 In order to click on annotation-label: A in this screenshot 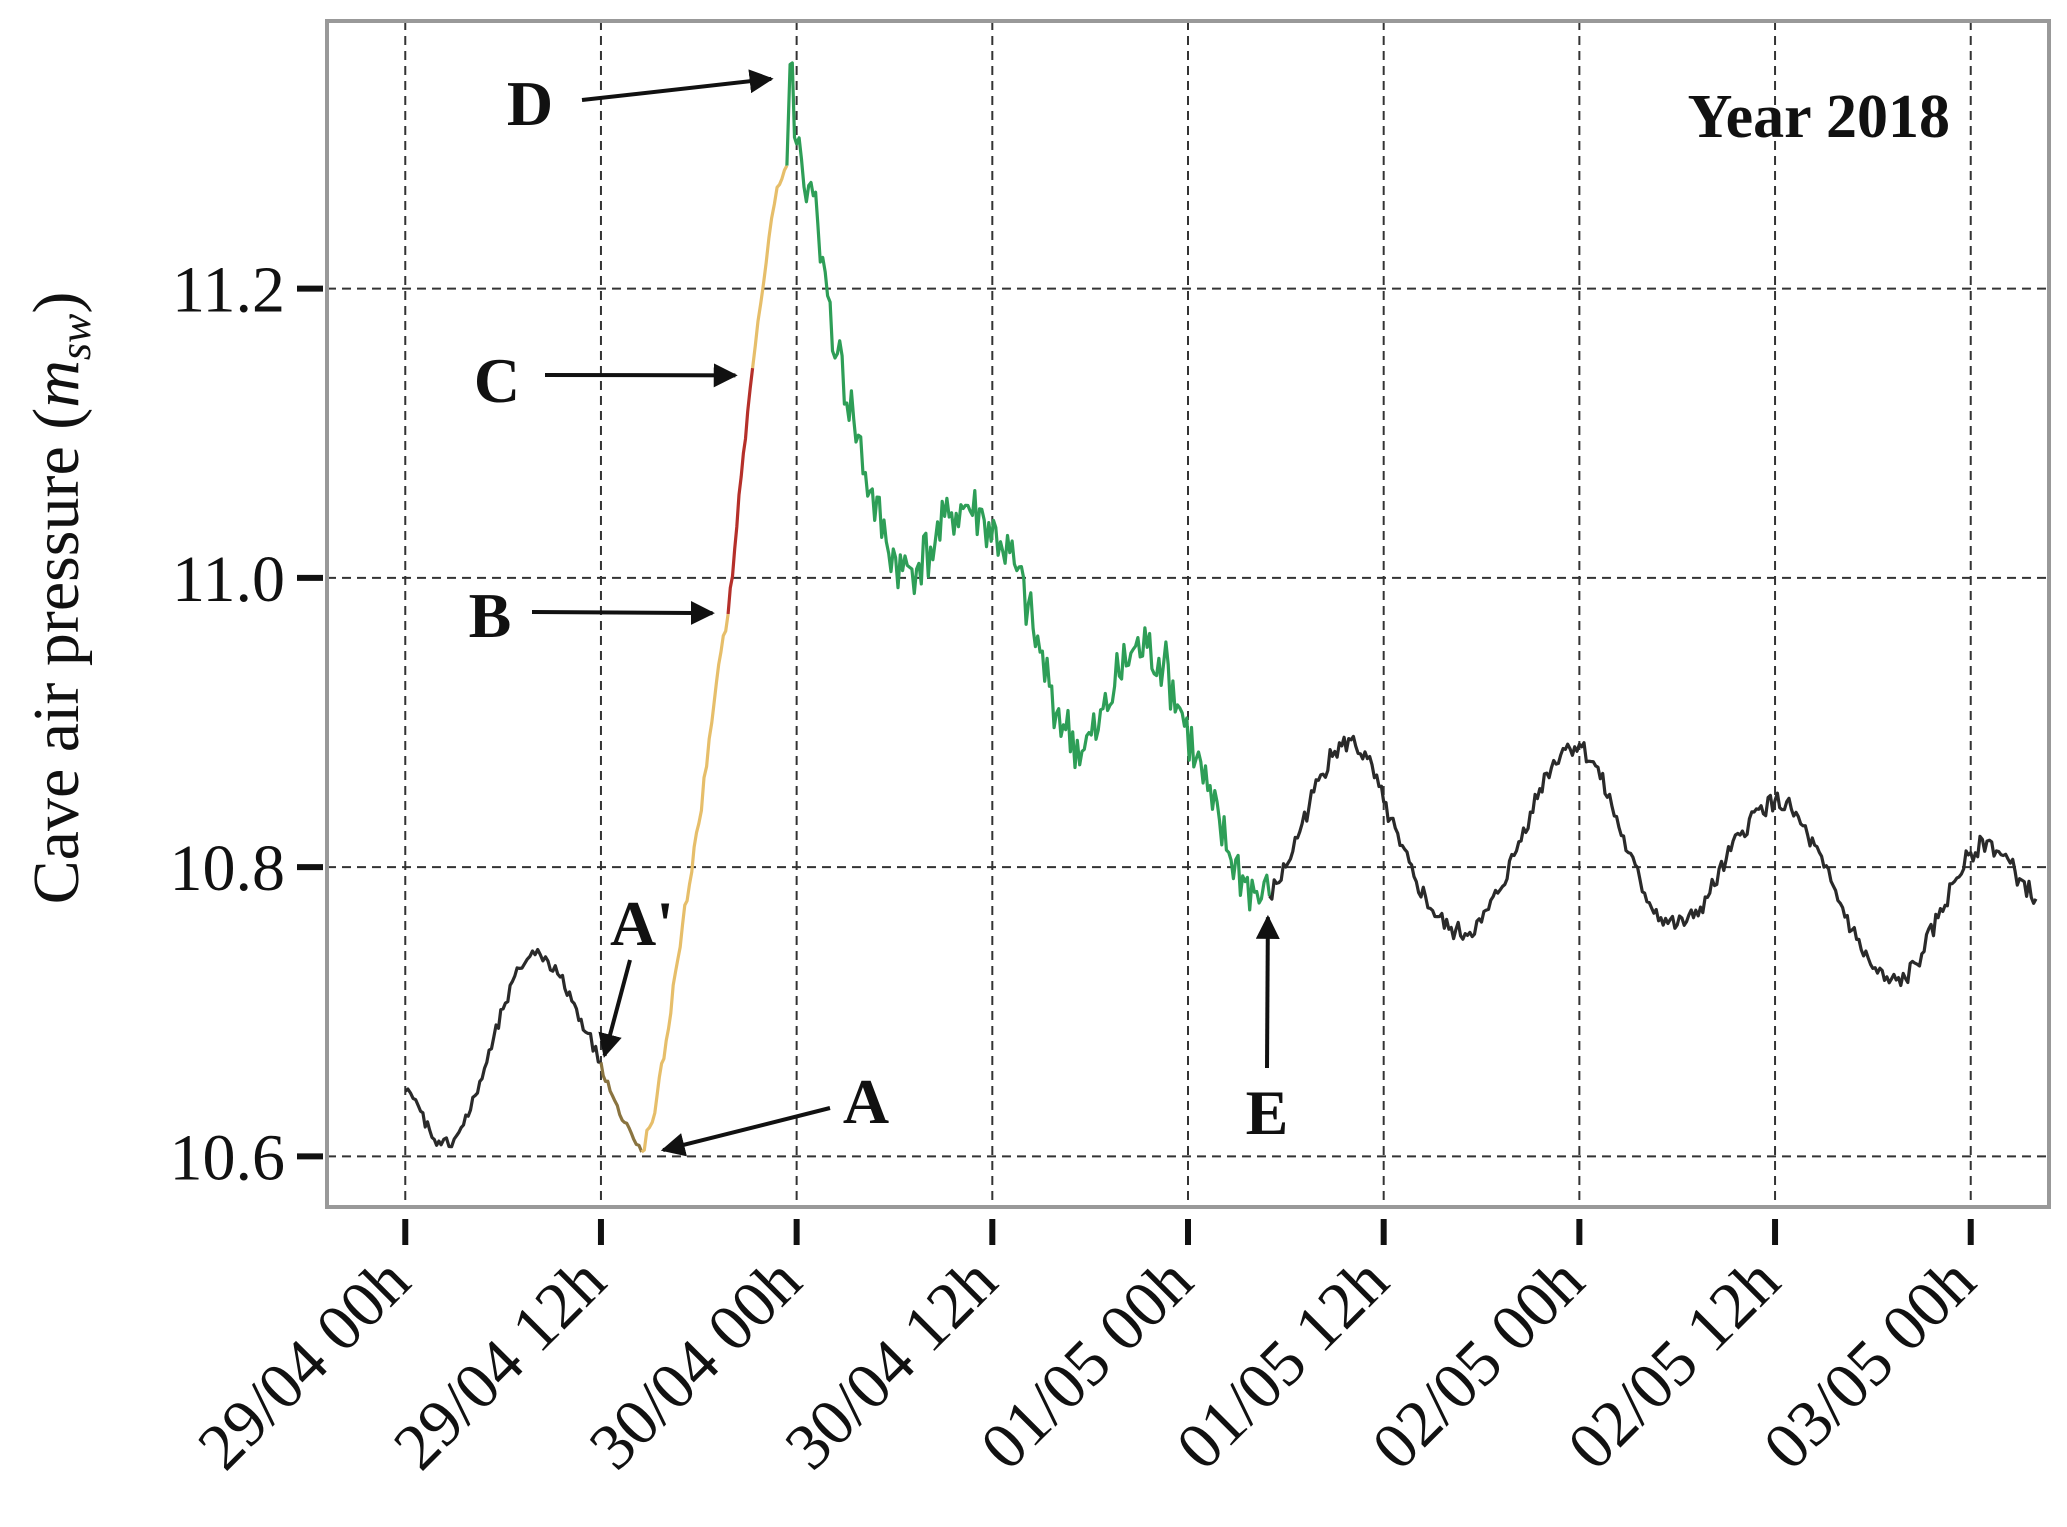, I will do `click(866, 1101)`.